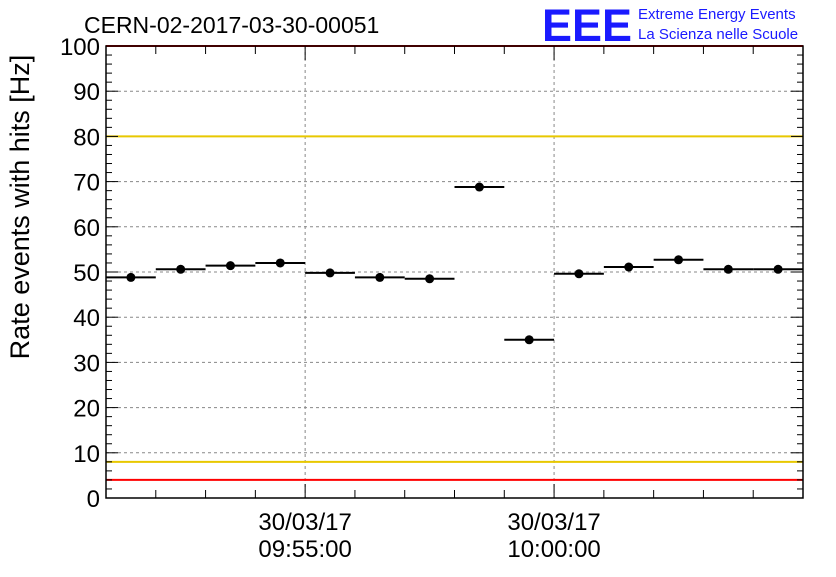 The height and width of the screenshot is (577, 836). What do you see at coordinates (86, 228) in the screenshot?
I see `y-tick-label: 60` at bounding box center [86, 228].